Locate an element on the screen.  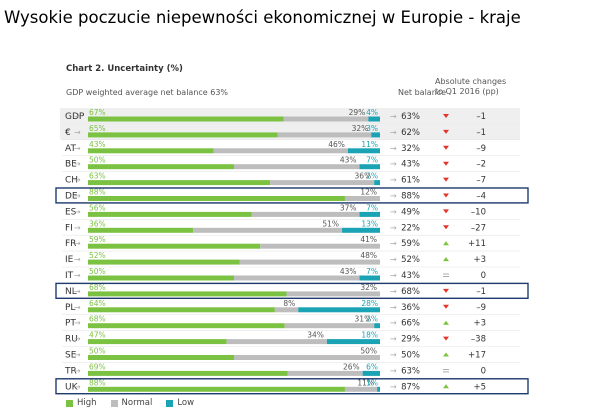
category-label-fr: FR is located at coordinates (70, 244).